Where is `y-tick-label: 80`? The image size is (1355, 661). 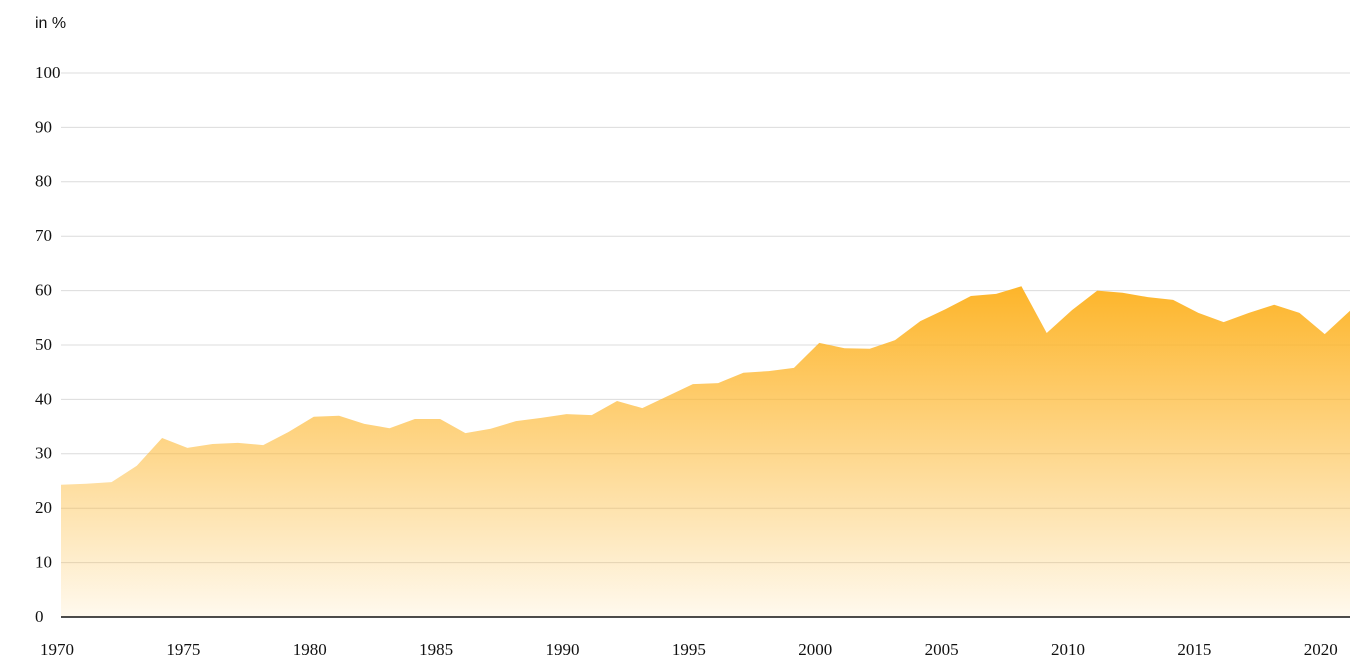
y-tick-label: 80 is located at coordinates (43, 181).